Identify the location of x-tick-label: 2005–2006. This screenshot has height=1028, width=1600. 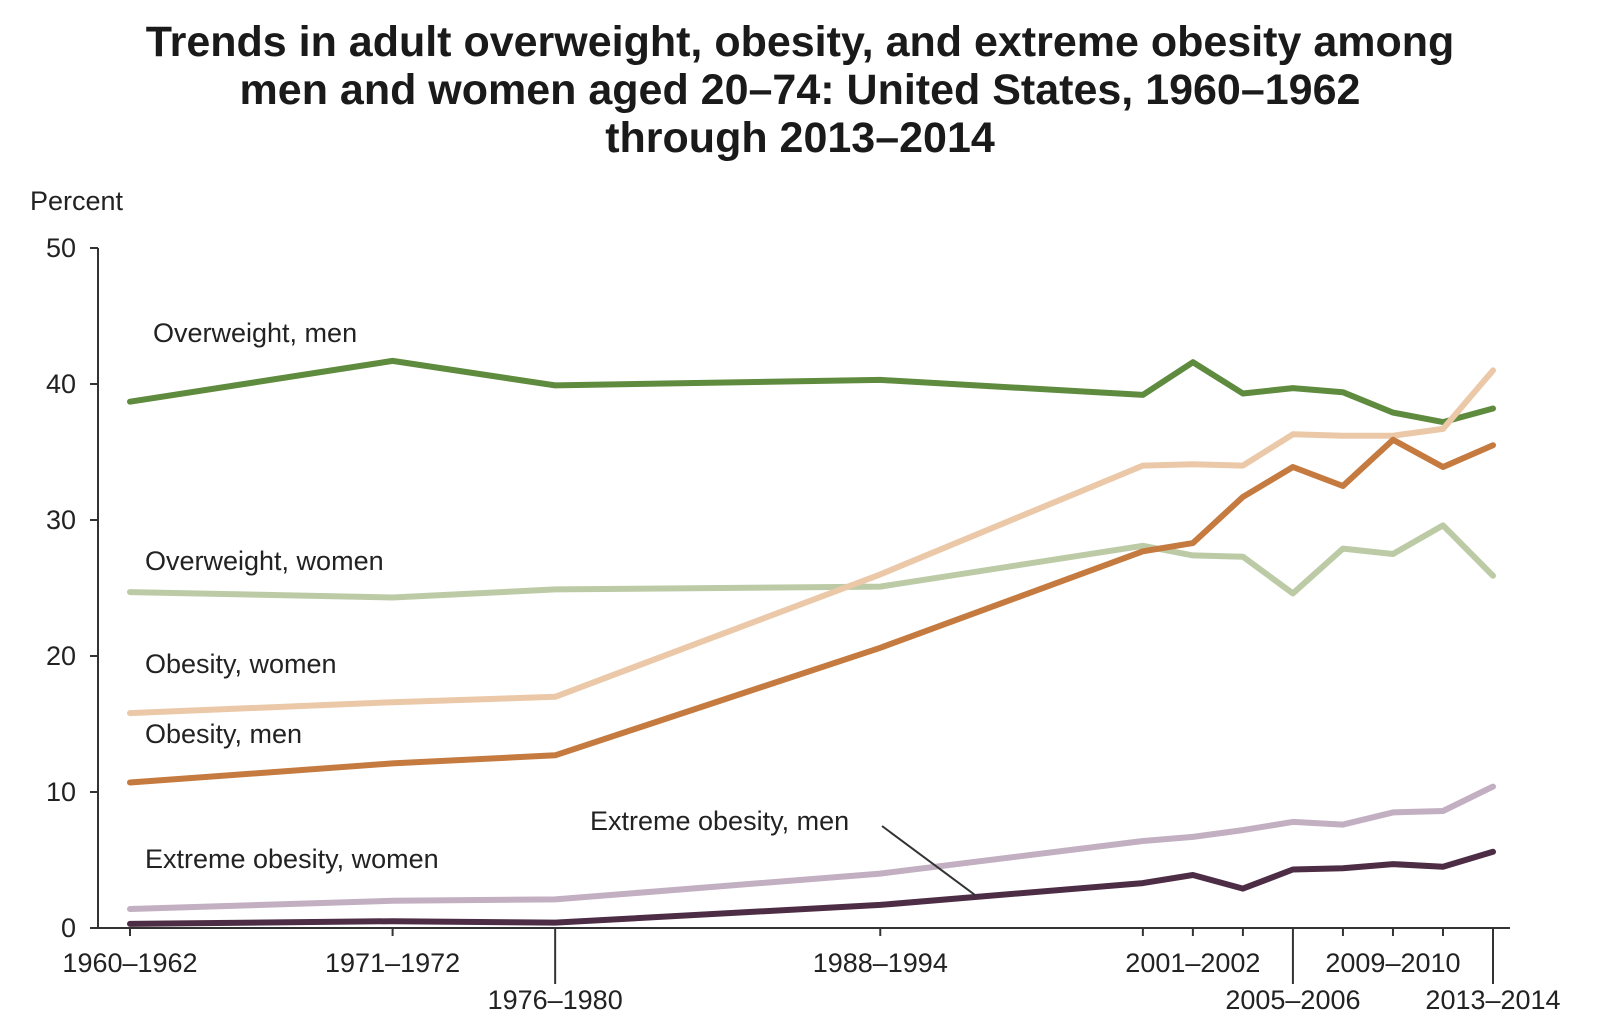
(1292, 1000).